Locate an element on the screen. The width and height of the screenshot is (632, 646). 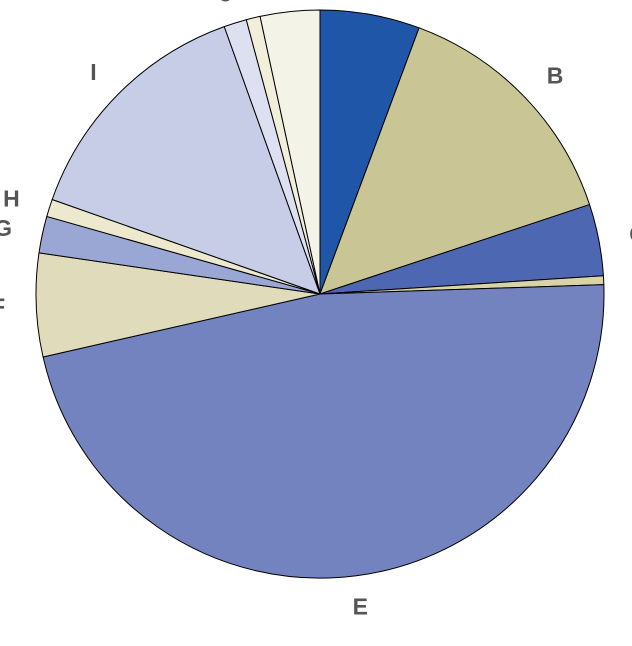
slice-label-j: J is located at coordinates (226, 3).